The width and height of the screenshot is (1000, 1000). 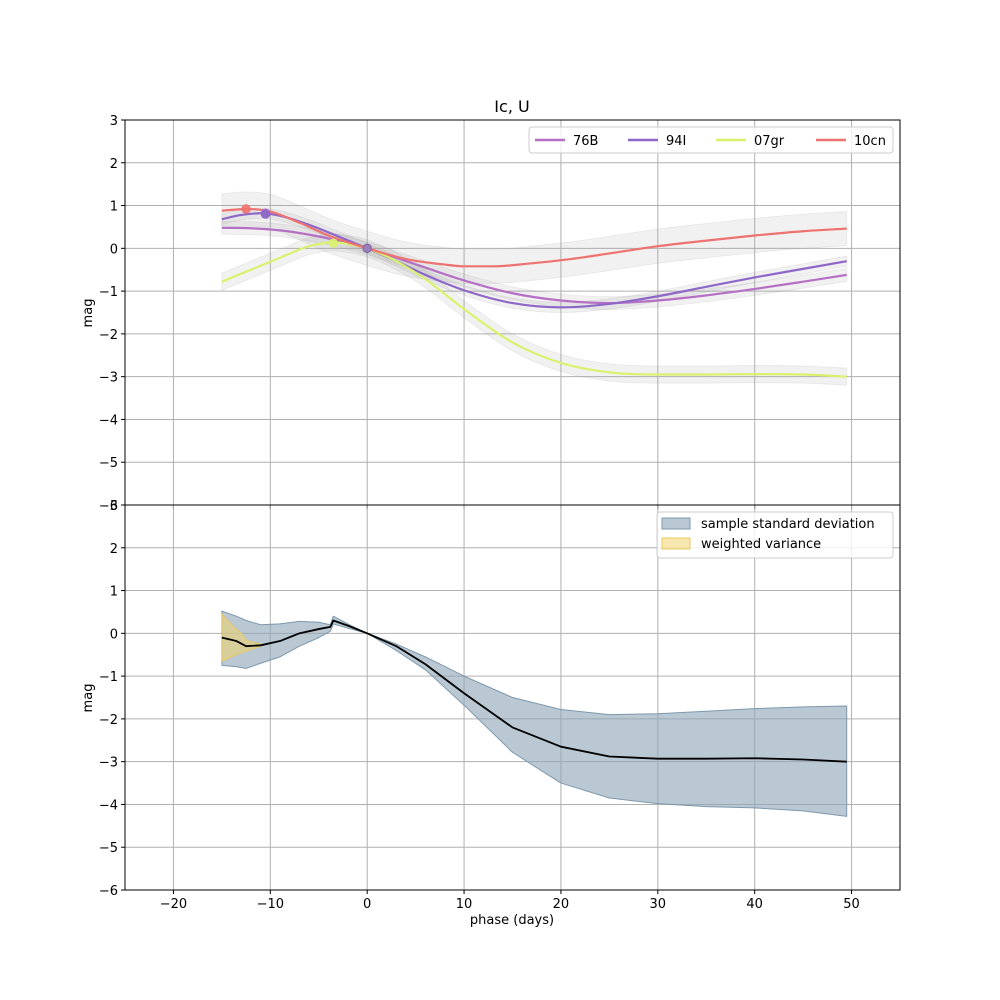 What do you see at coordinates (870, 141) in the screenshot?
I see `legend-label-10cn: 10cn` at bounding box center [870, 141].